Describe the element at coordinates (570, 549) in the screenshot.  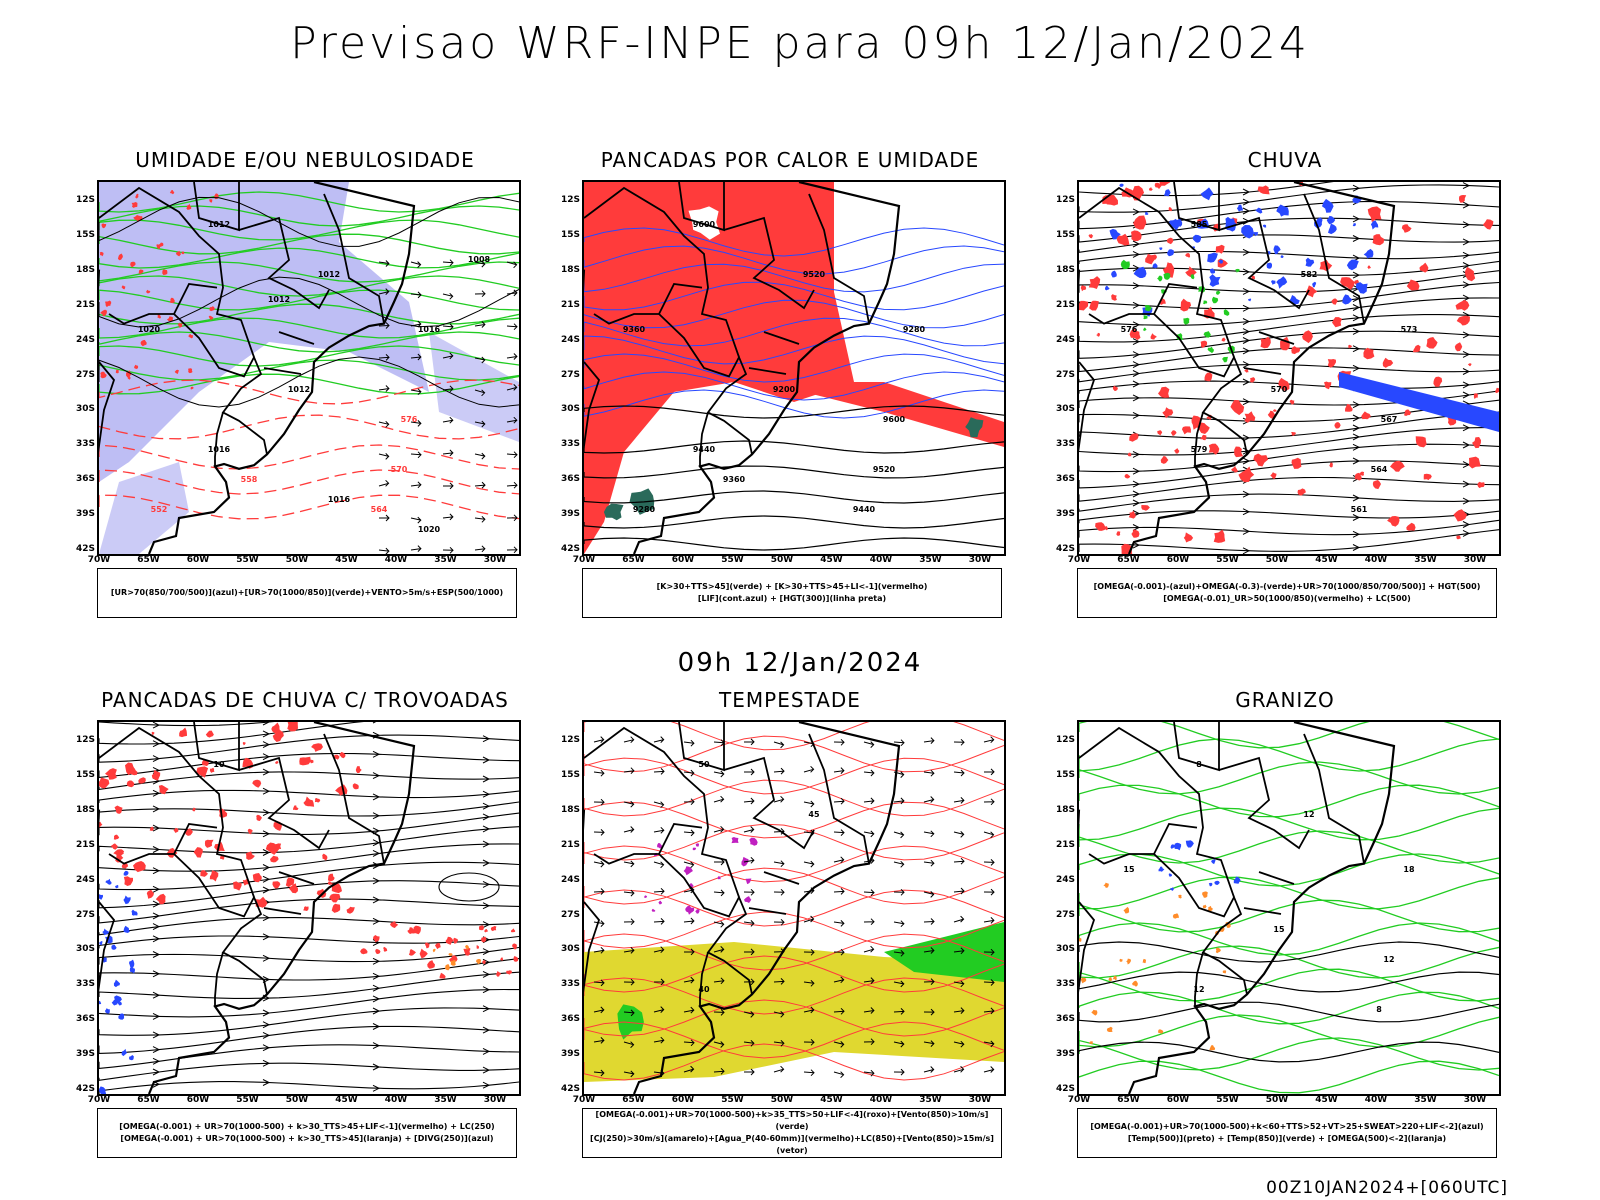
I see `latitude-tick-label: 42S` at that location.